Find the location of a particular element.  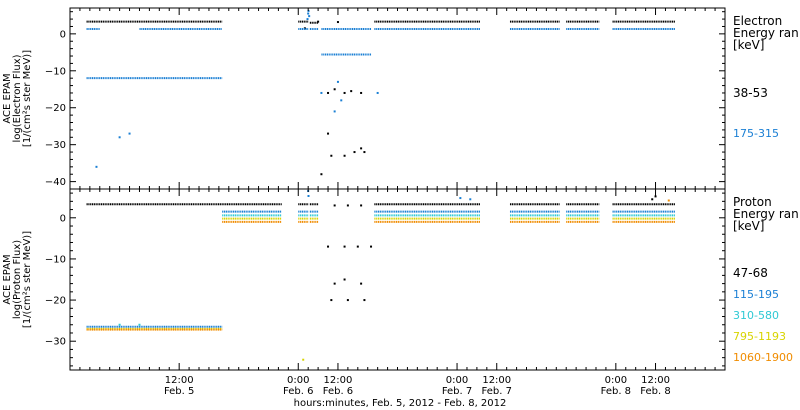

legend-title-line: Proton is located at coordinates (752, 202).